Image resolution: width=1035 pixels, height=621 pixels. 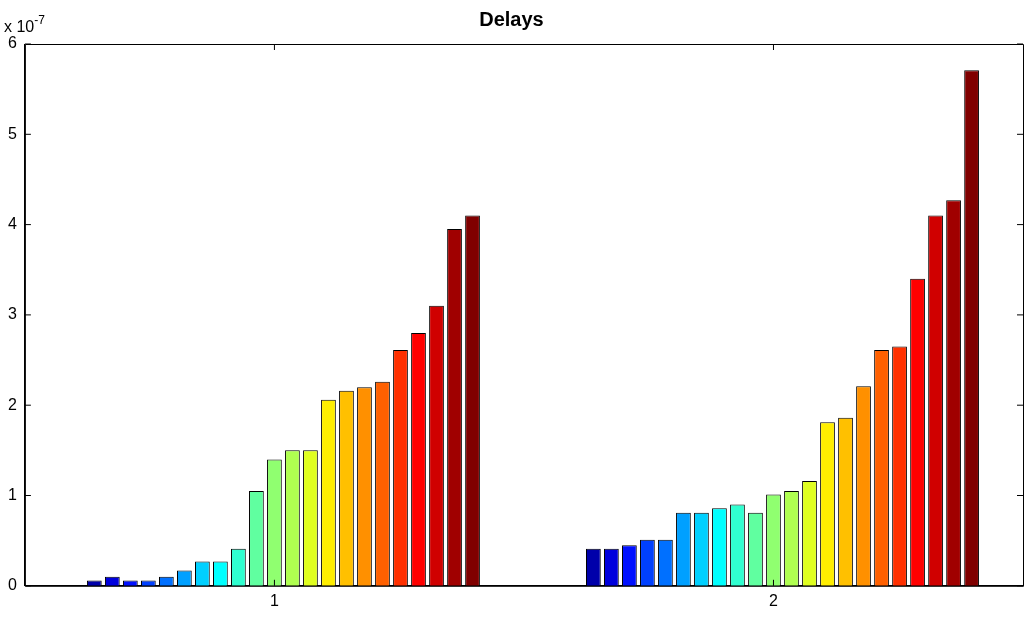 What do you see at coordinates (12, 585) in the screenshot?
I see `y-tick-label: 0` at bounding box center [12, 585].